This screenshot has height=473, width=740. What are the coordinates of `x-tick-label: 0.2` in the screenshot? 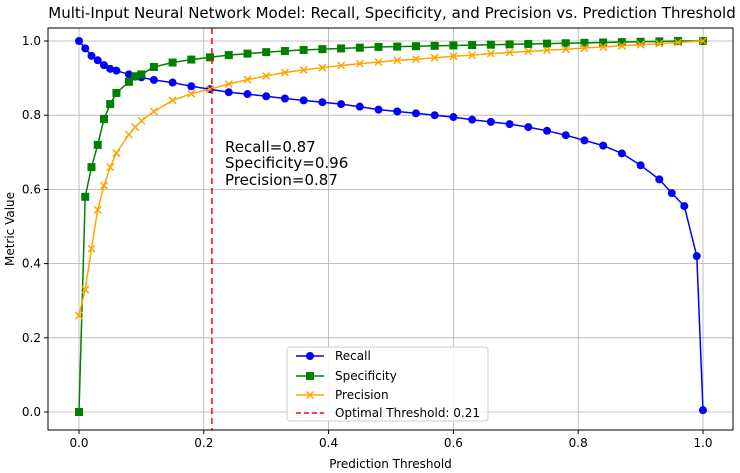 It's located at (203, 443).